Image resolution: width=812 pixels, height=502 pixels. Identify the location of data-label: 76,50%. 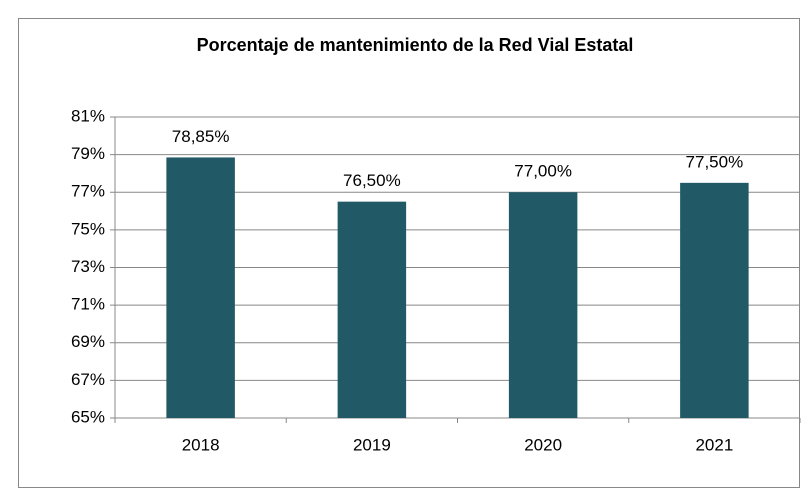
(372, 180).